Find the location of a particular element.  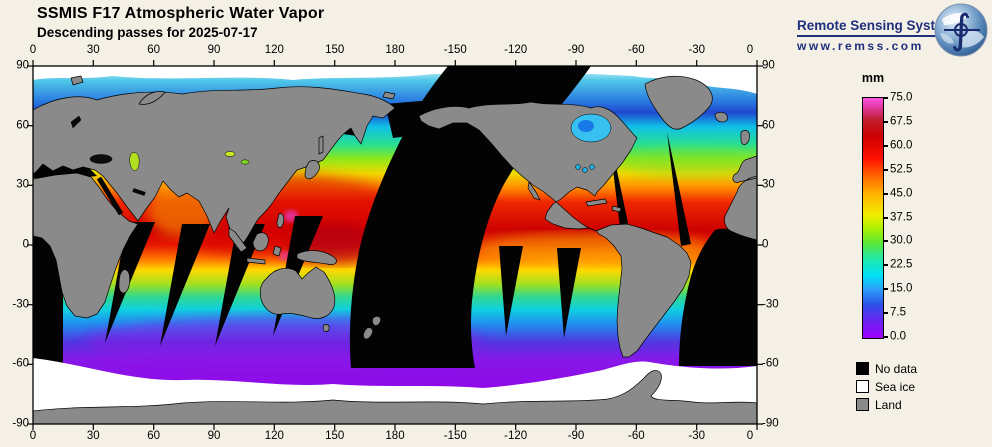

land-new-guinea is located at coordinates (316, 257).